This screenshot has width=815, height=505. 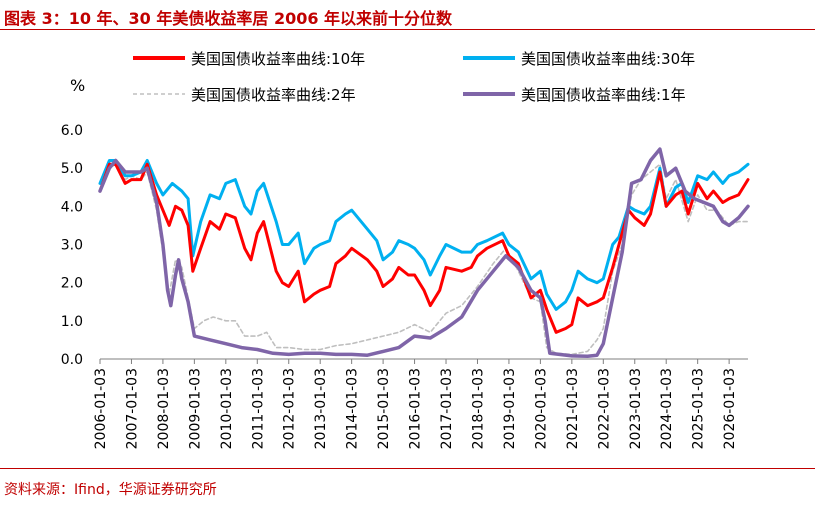 I want to click on x-tick-label: 2007-01-03, so click(x=132, y=408).